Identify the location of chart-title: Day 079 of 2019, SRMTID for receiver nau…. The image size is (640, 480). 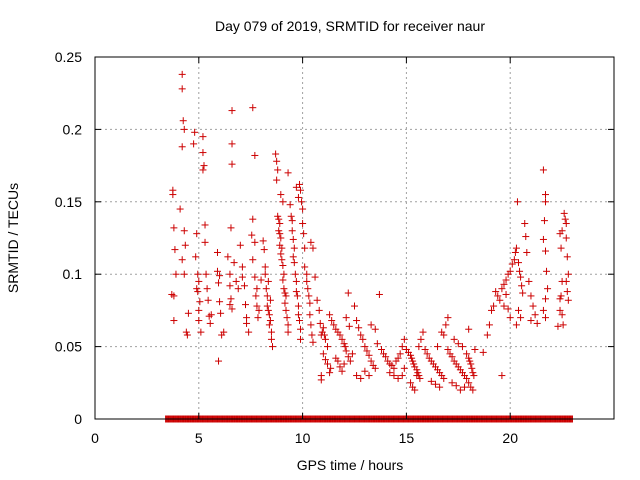
(350, 26).